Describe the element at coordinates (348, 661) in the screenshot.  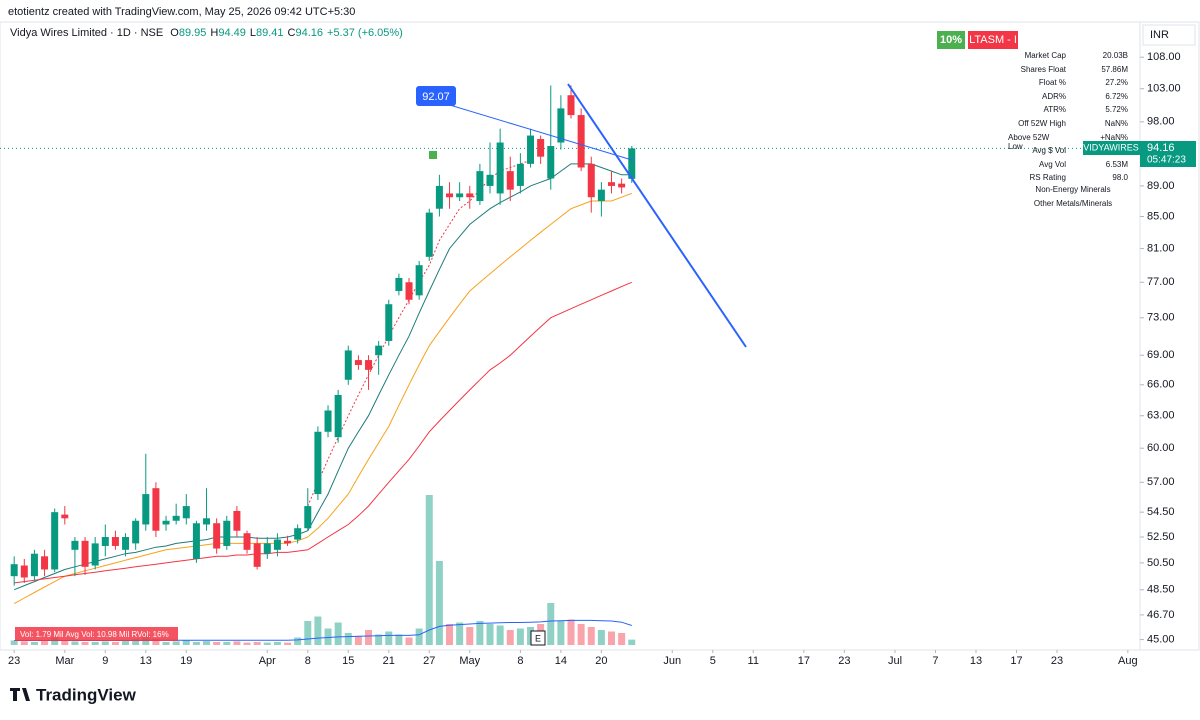
I see `x-tick-label: 15` at that location.